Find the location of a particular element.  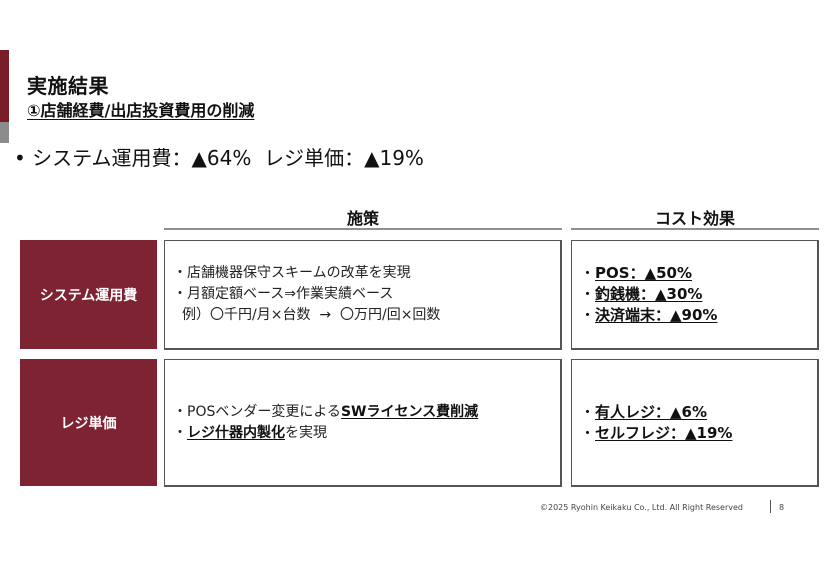

column-header-measures: 施策 is located at coordinates (363, 217).